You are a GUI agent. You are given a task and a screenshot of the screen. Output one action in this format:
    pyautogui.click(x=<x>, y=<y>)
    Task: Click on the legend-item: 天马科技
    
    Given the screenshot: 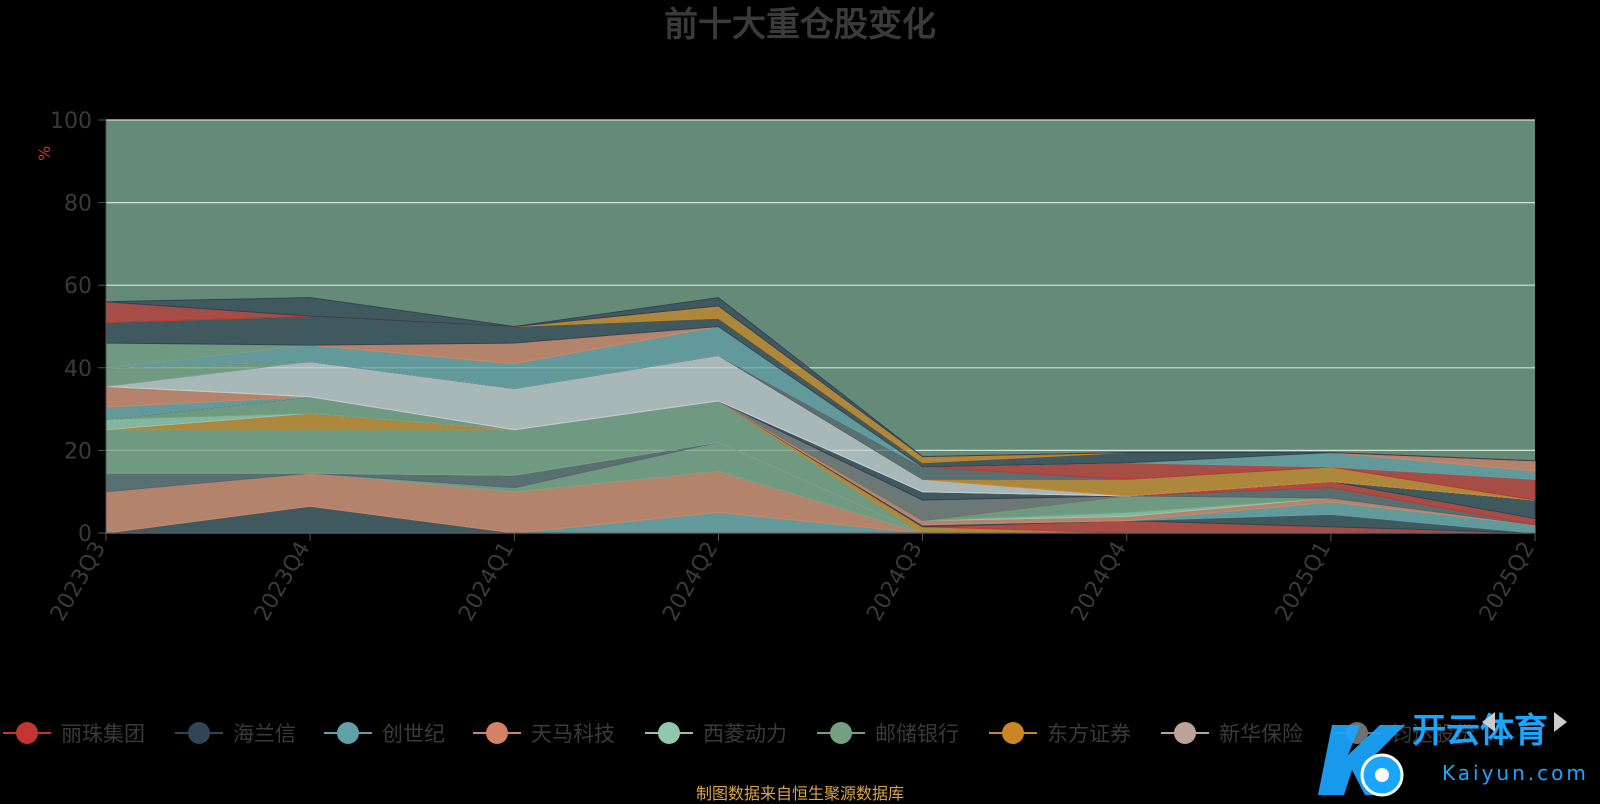 What is the action you would take?
    pyautogui.click(x=544, y=734)
    